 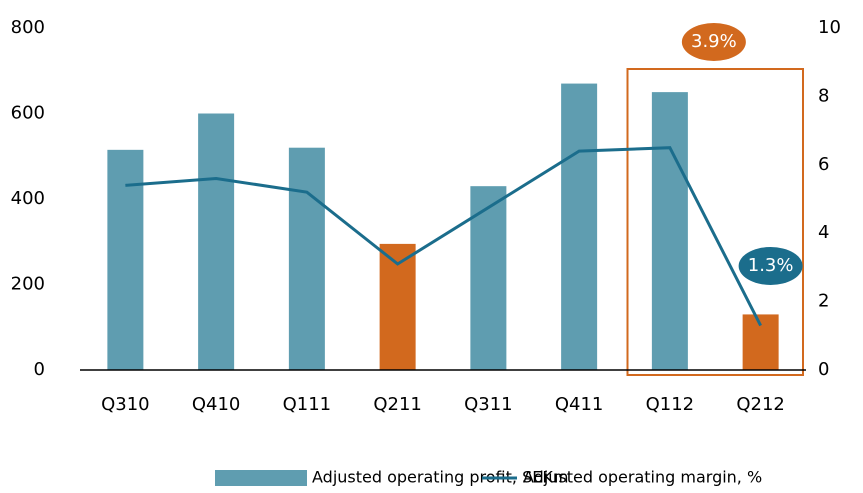 What do you see at coordinates (823, 301) in the screenshot?
I see `y2-tick-label: 2` at bounding box center [823, 301].